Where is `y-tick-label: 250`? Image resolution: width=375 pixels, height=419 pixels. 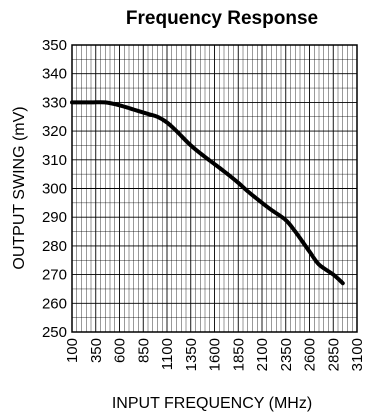
y-tick-label: 250 is located at coordinates (54, 332).